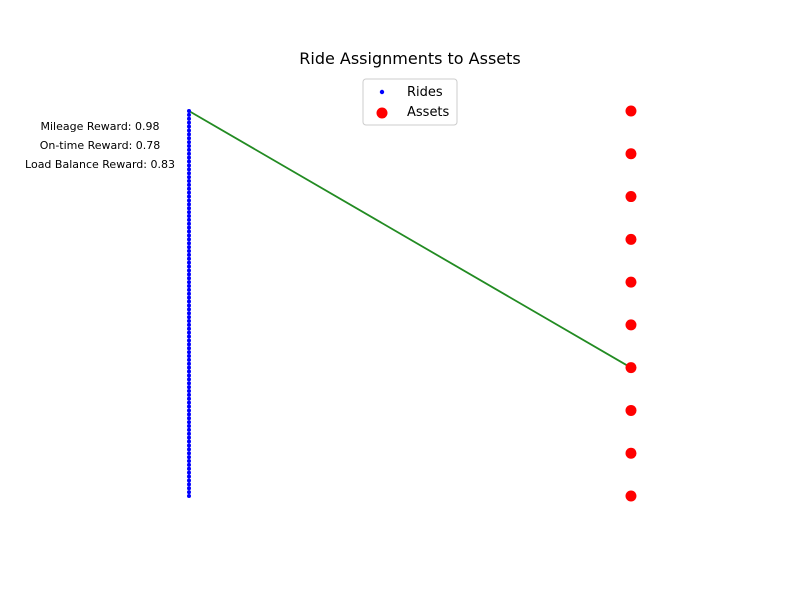 The width and height of the screenshot is (800, 604). Describe the element at coordinates (382, 92) in the screenshot. I see `legend-rides-marker` at that location.